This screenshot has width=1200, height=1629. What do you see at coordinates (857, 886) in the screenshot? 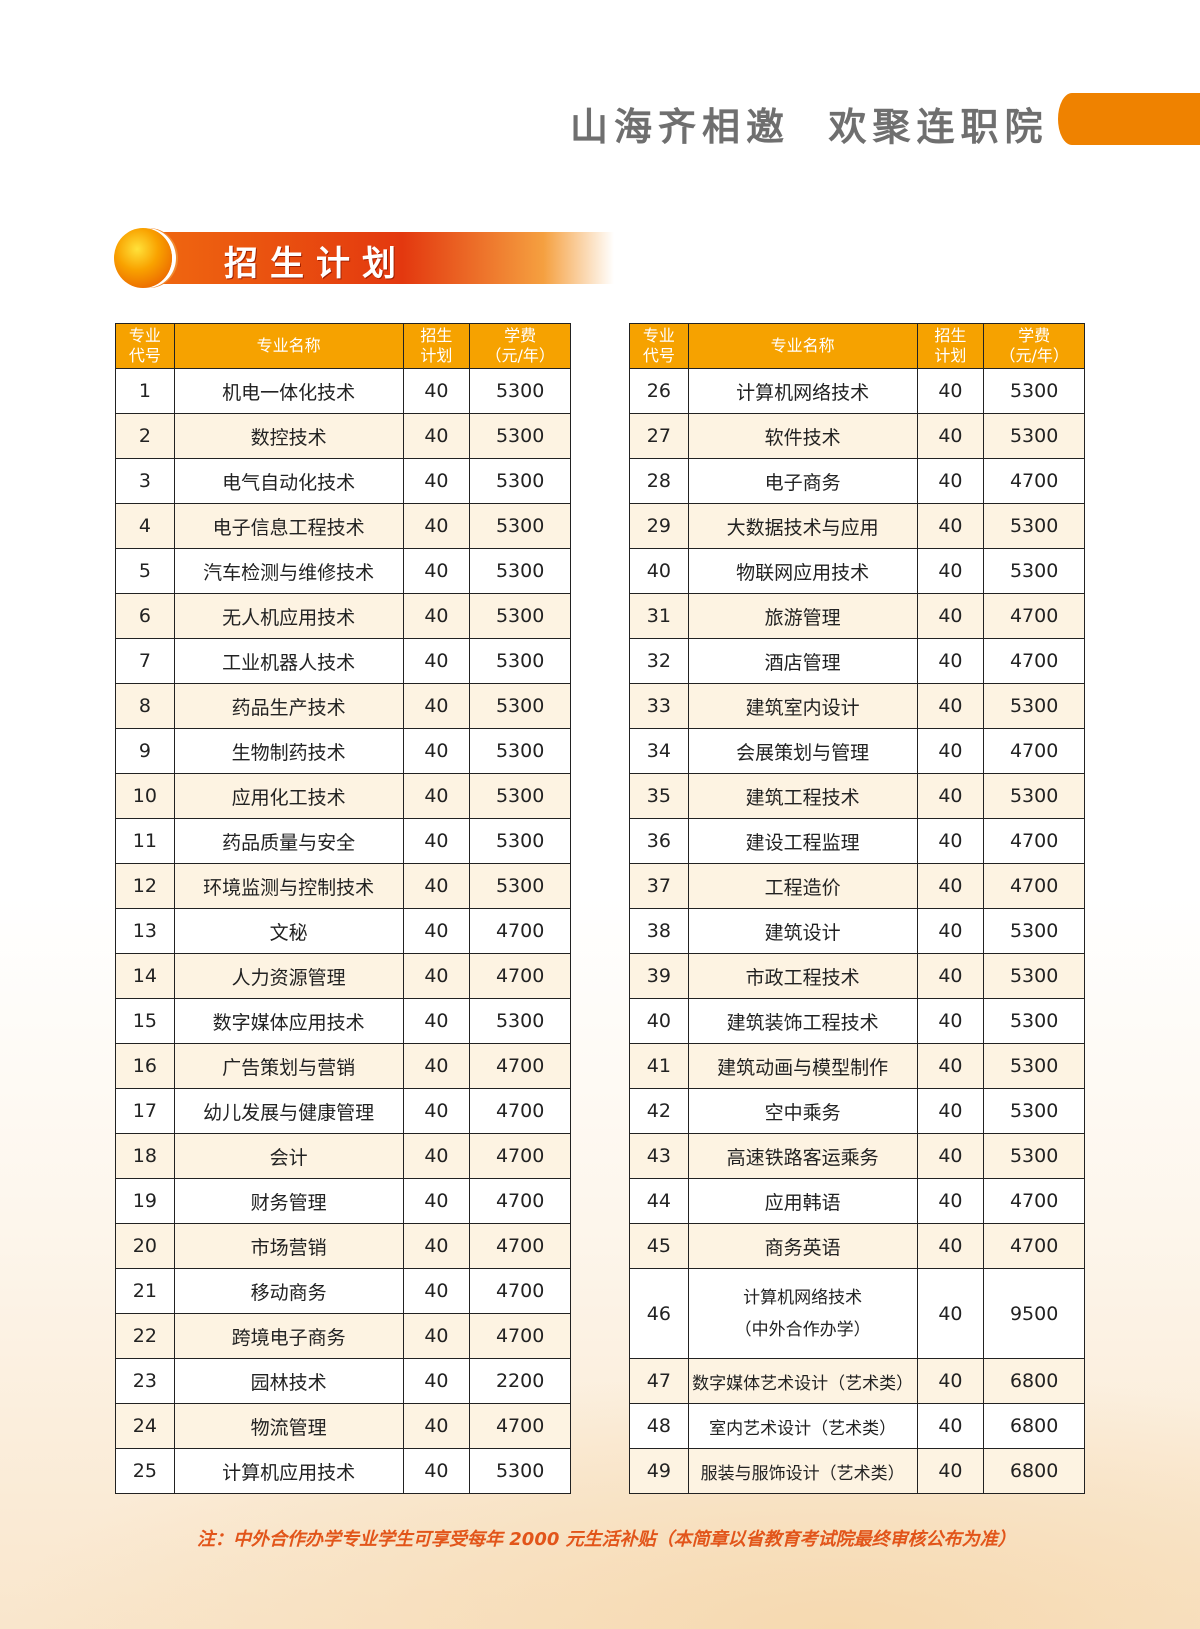
I see `table-row: 37 工程造价 40 4700` at bounding box center [857, 886].